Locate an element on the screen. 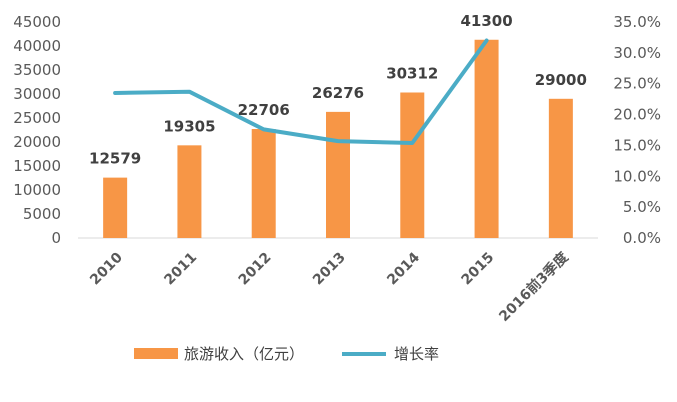 Image resolution: width=677 pixels, height=402 pixels. right-axis-tick-labels: 0.0% 5.0% 10.0% 15.0% 20.0% 25.0% 30.0% 35.0% is located at coordinates (637, 130).